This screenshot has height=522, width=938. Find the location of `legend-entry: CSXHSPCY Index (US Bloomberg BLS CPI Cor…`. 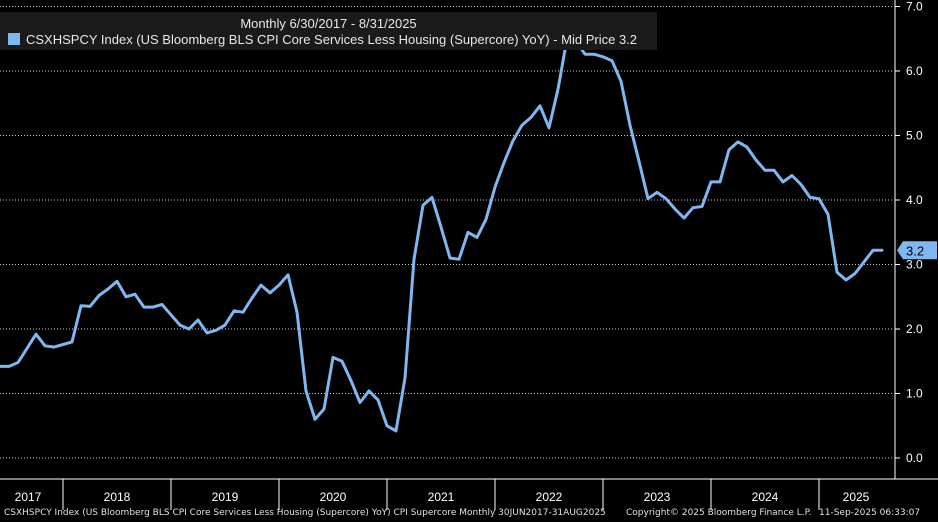

legend-entry: CSXHSPCY Index (US Bloomberg BLS CPI Cor… is located at coordinates (322, 39).